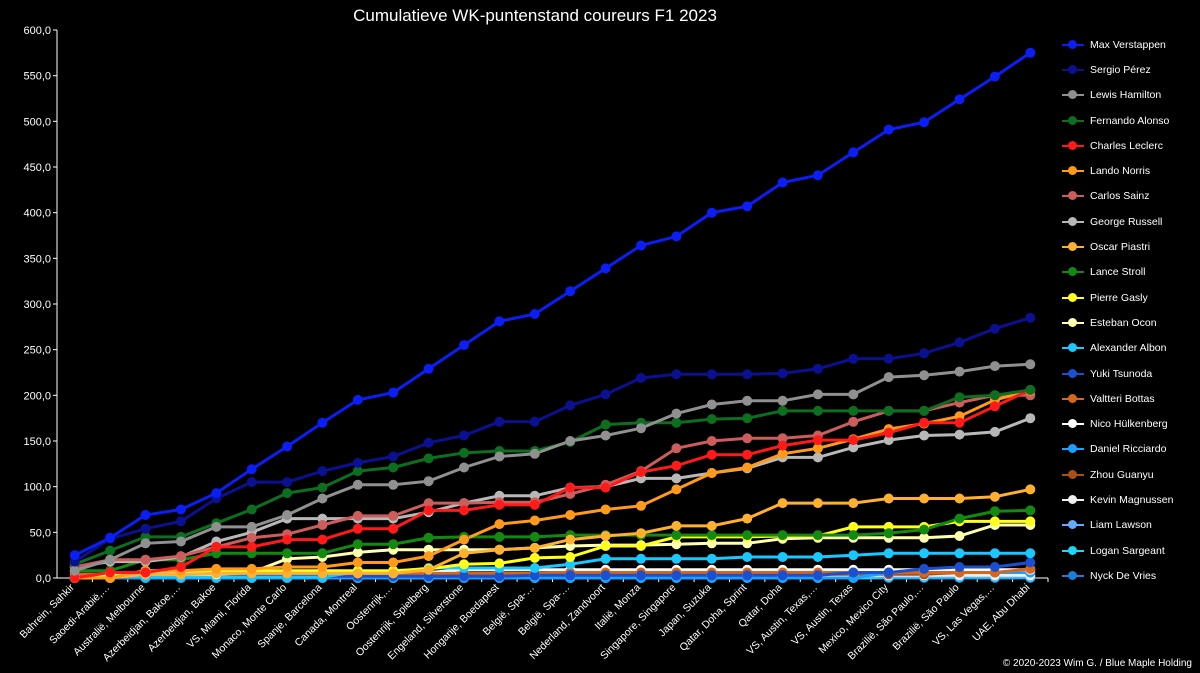  What do you see at coordinates (37, 214) in the screenshot?
I see `y-tick-label: 400,0` at bounding box center [37, 214].